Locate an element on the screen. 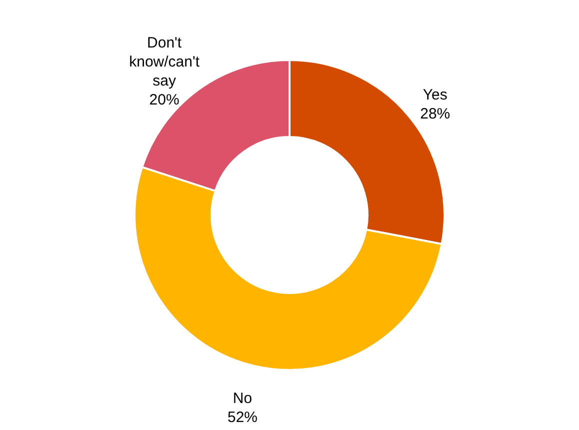 This screenshot has width=579, height=430. slice-label: No is located at coordinates (242, 399).